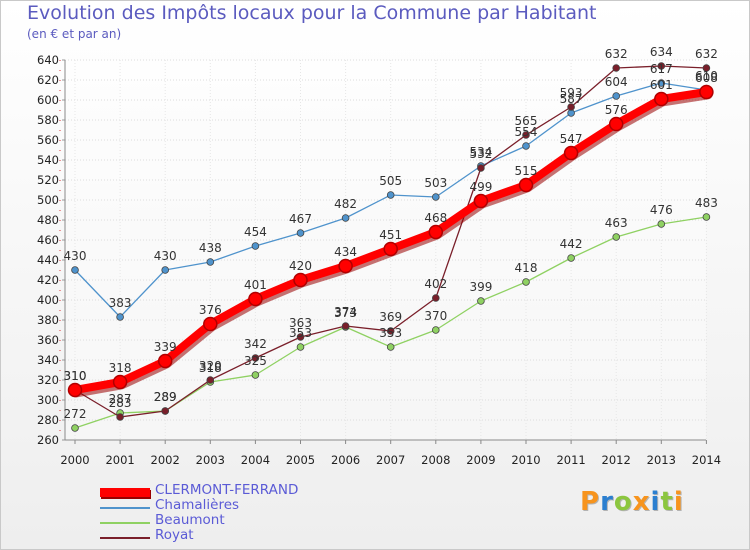 The width and height of the screenshot is (750, 550). Describe the element at coordinates (120, 303) in the screenshot. I see `data-label-chamali-res: 383` at that location.